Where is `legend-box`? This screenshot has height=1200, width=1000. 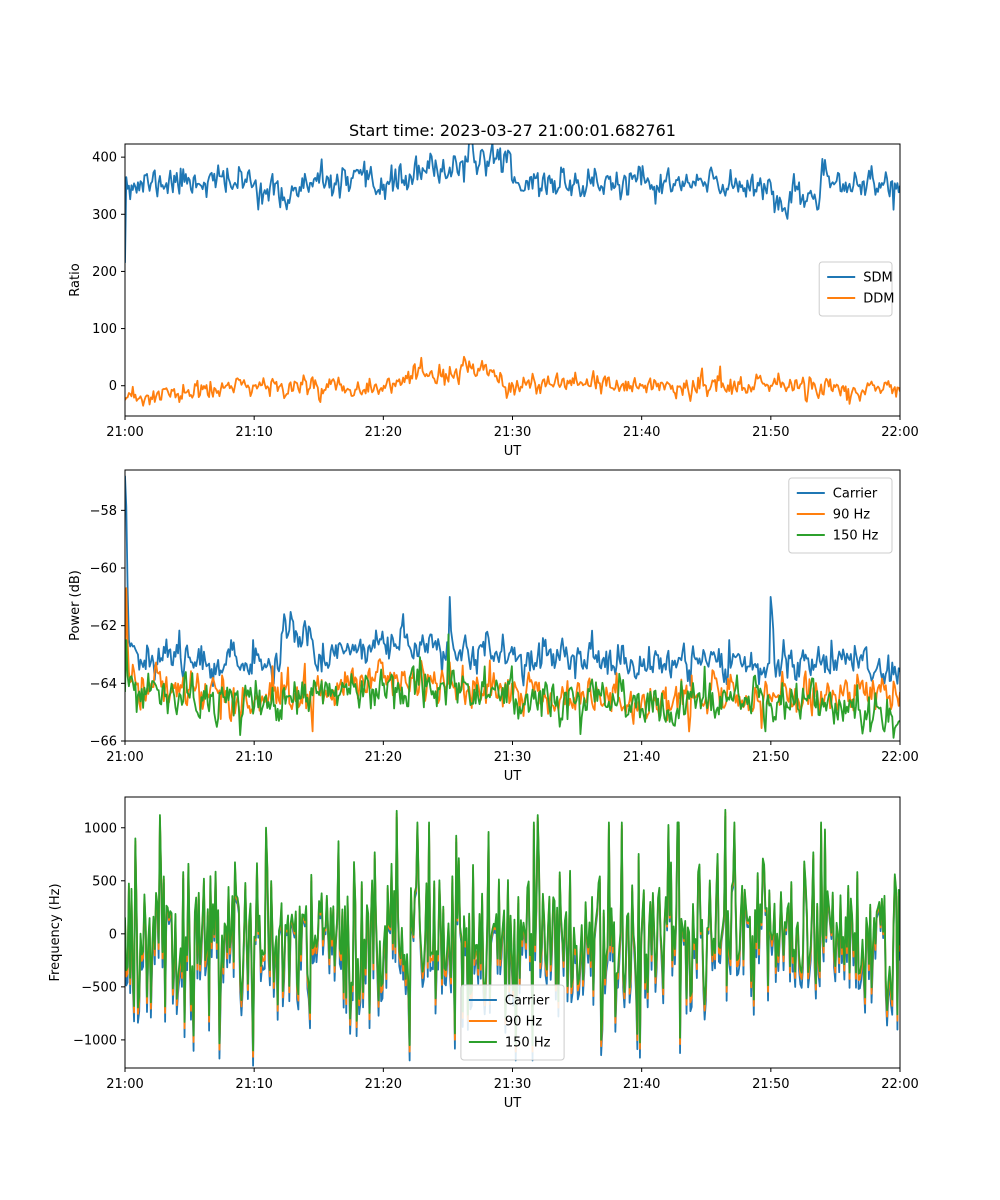 legend-box is located at coordinates (855, 289).